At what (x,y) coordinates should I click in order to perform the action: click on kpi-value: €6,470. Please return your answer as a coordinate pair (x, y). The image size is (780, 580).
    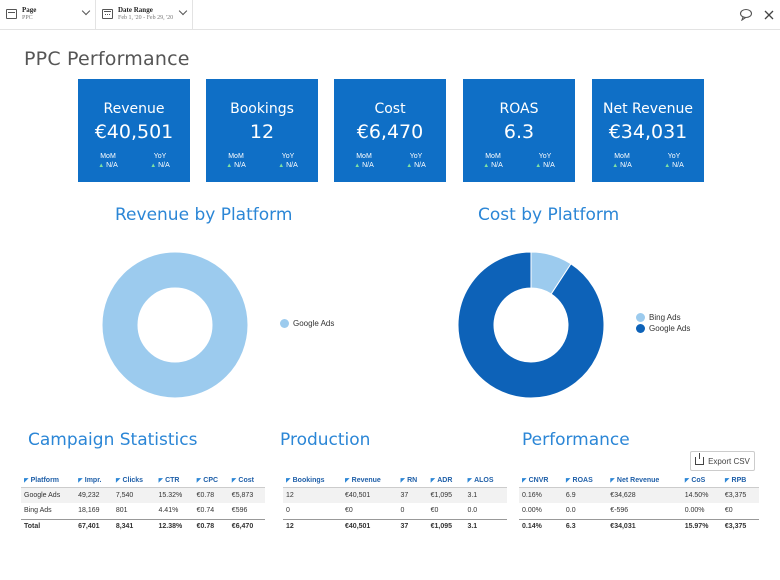
    Looking at the image, I should click on (390, 132).